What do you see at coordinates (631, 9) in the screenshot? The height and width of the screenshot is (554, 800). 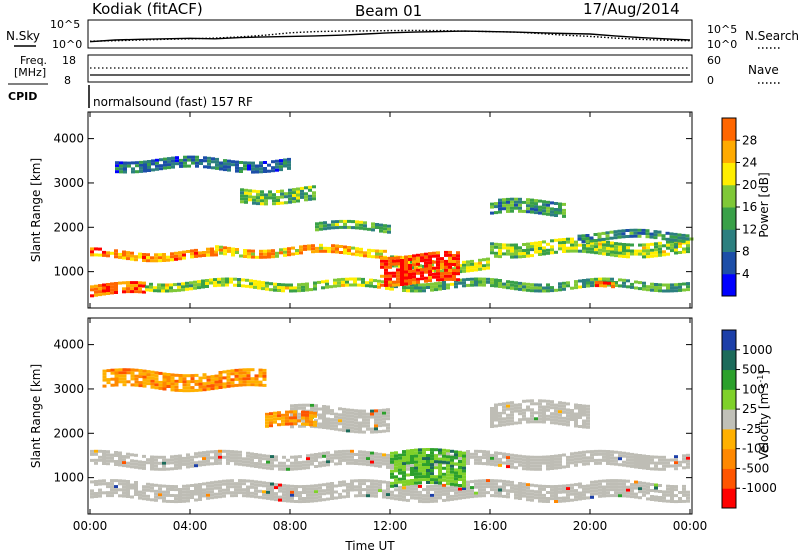 I see `date-label: 17/Aug/2014` at bounding box center [631, 9].